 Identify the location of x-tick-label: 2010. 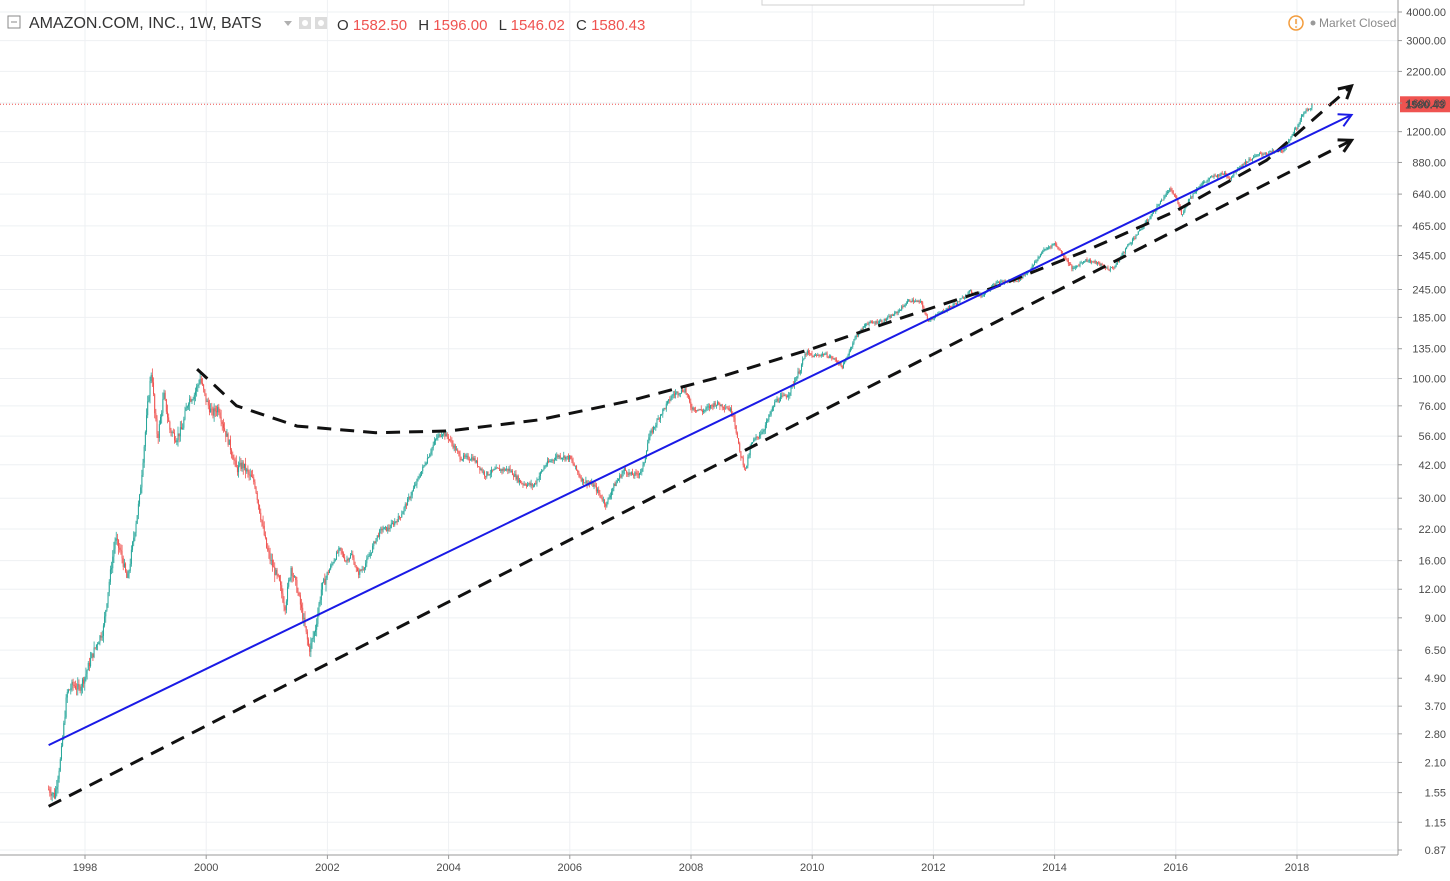
(812, 868).